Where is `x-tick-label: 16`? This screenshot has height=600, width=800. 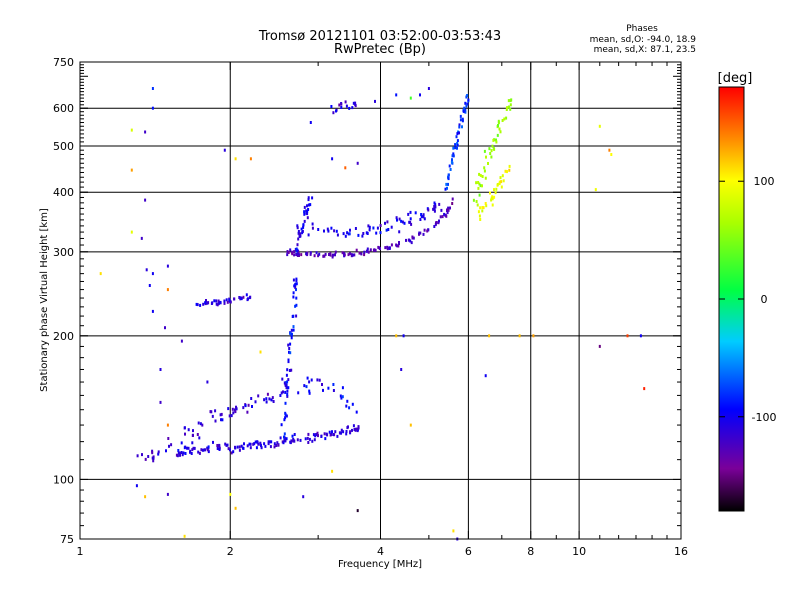
x-tick-label: 16 is located at coordinates (681, 551).